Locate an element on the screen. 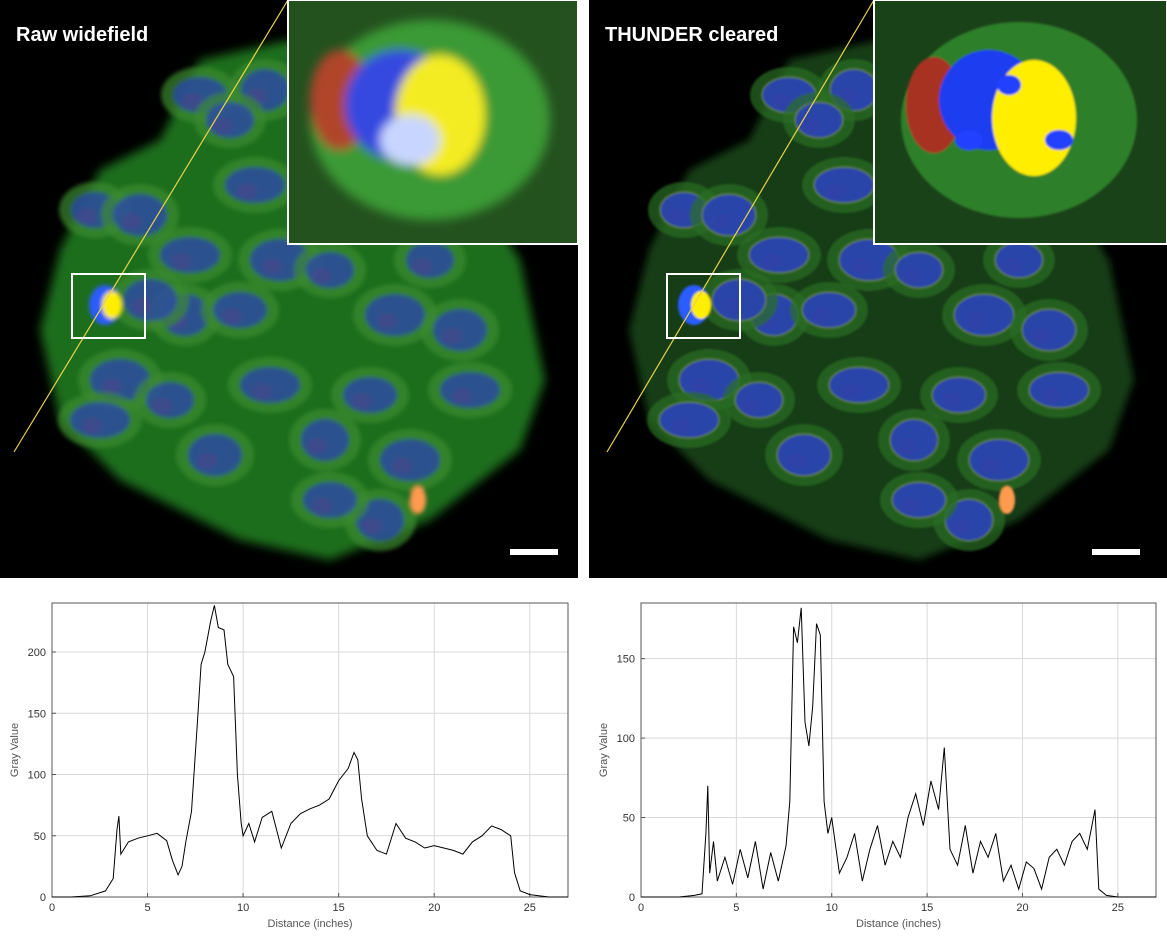  y-tick-label: 200 is located at coordinates (37, 653).